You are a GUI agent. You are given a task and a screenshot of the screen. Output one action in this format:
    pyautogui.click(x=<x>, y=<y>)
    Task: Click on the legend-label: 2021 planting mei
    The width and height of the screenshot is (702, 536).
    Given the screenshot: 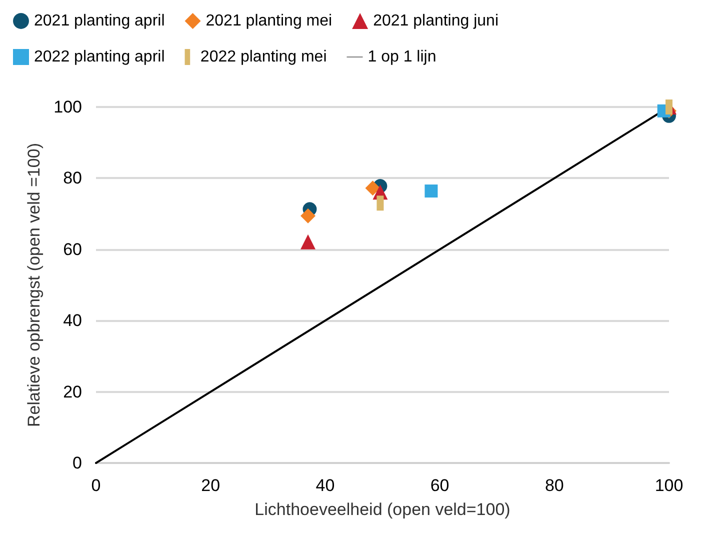 What is the action you would take?
    pyautogui.click(x=269, y=21)
    